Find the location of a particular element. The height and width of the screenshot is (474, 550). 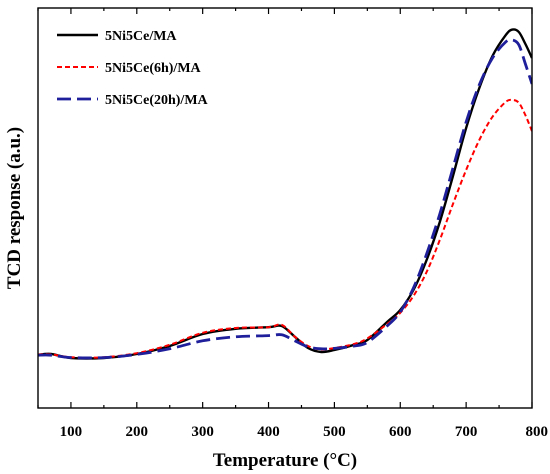

x-tick-label: 400 is located at coordinates (268, 432).